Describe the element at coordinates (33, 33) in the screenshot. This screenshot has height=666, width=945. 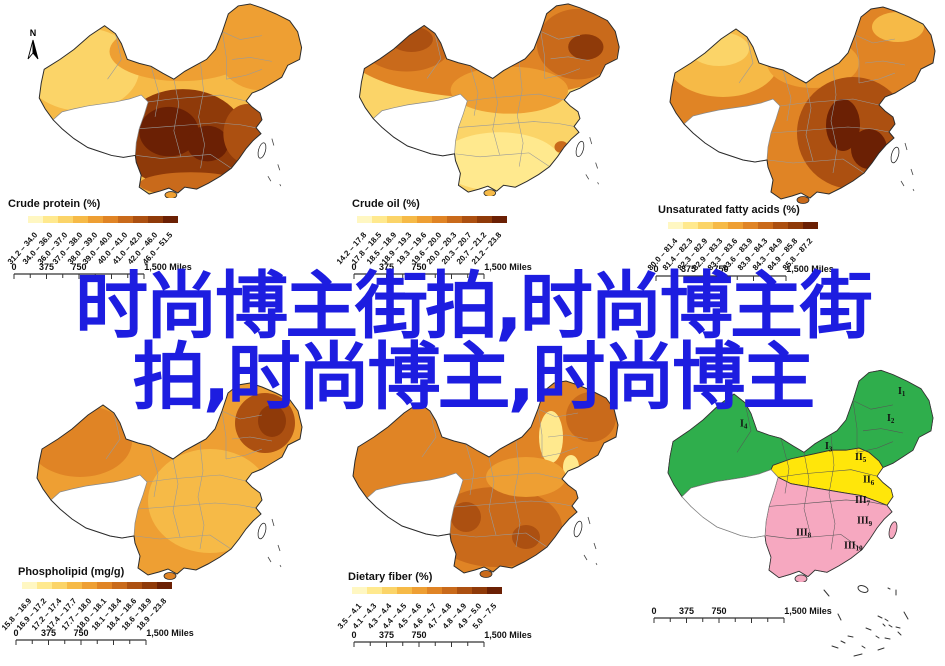
I see `north-label: N` at that location.